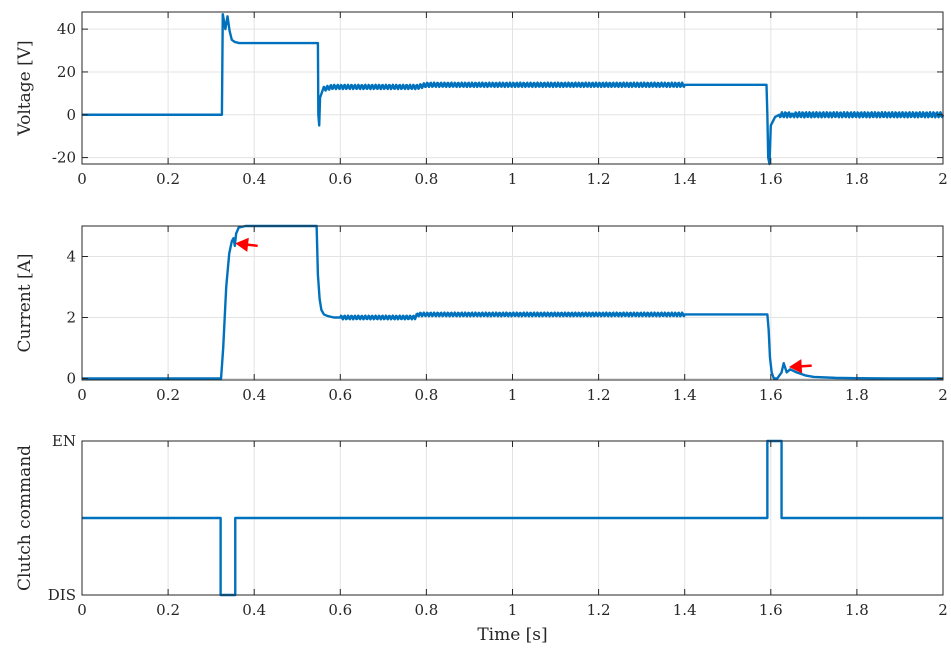 The image size is (951, 652). What do you see at coordinates (512, 635) in the screenshot?
I see `clutch-xlabel: Time [s]` at bounding box center [512, 635].